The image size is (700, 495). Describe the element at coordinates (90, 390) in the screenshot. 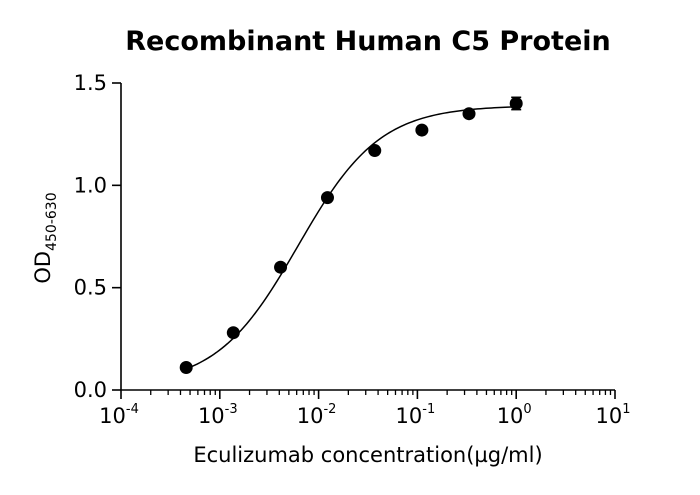

I see `y-tick-label: 0.0` at that location.